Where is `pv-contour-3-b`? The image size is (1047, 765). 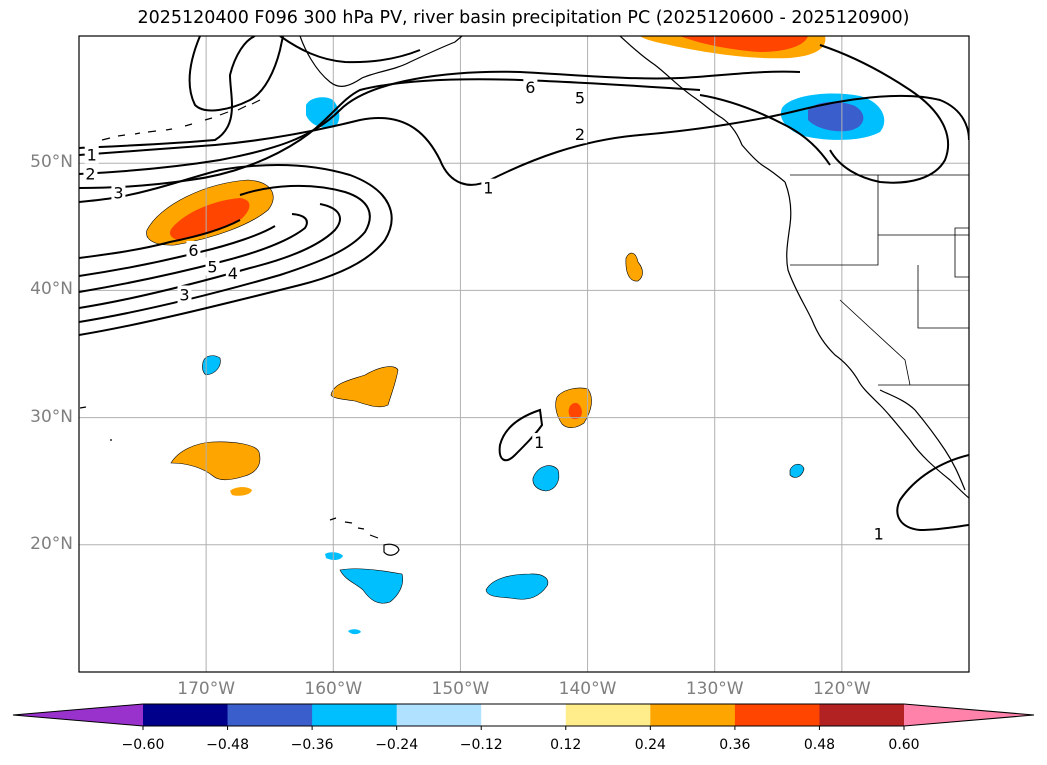
pv-contour-3-b is located at coordinates (210, 256).